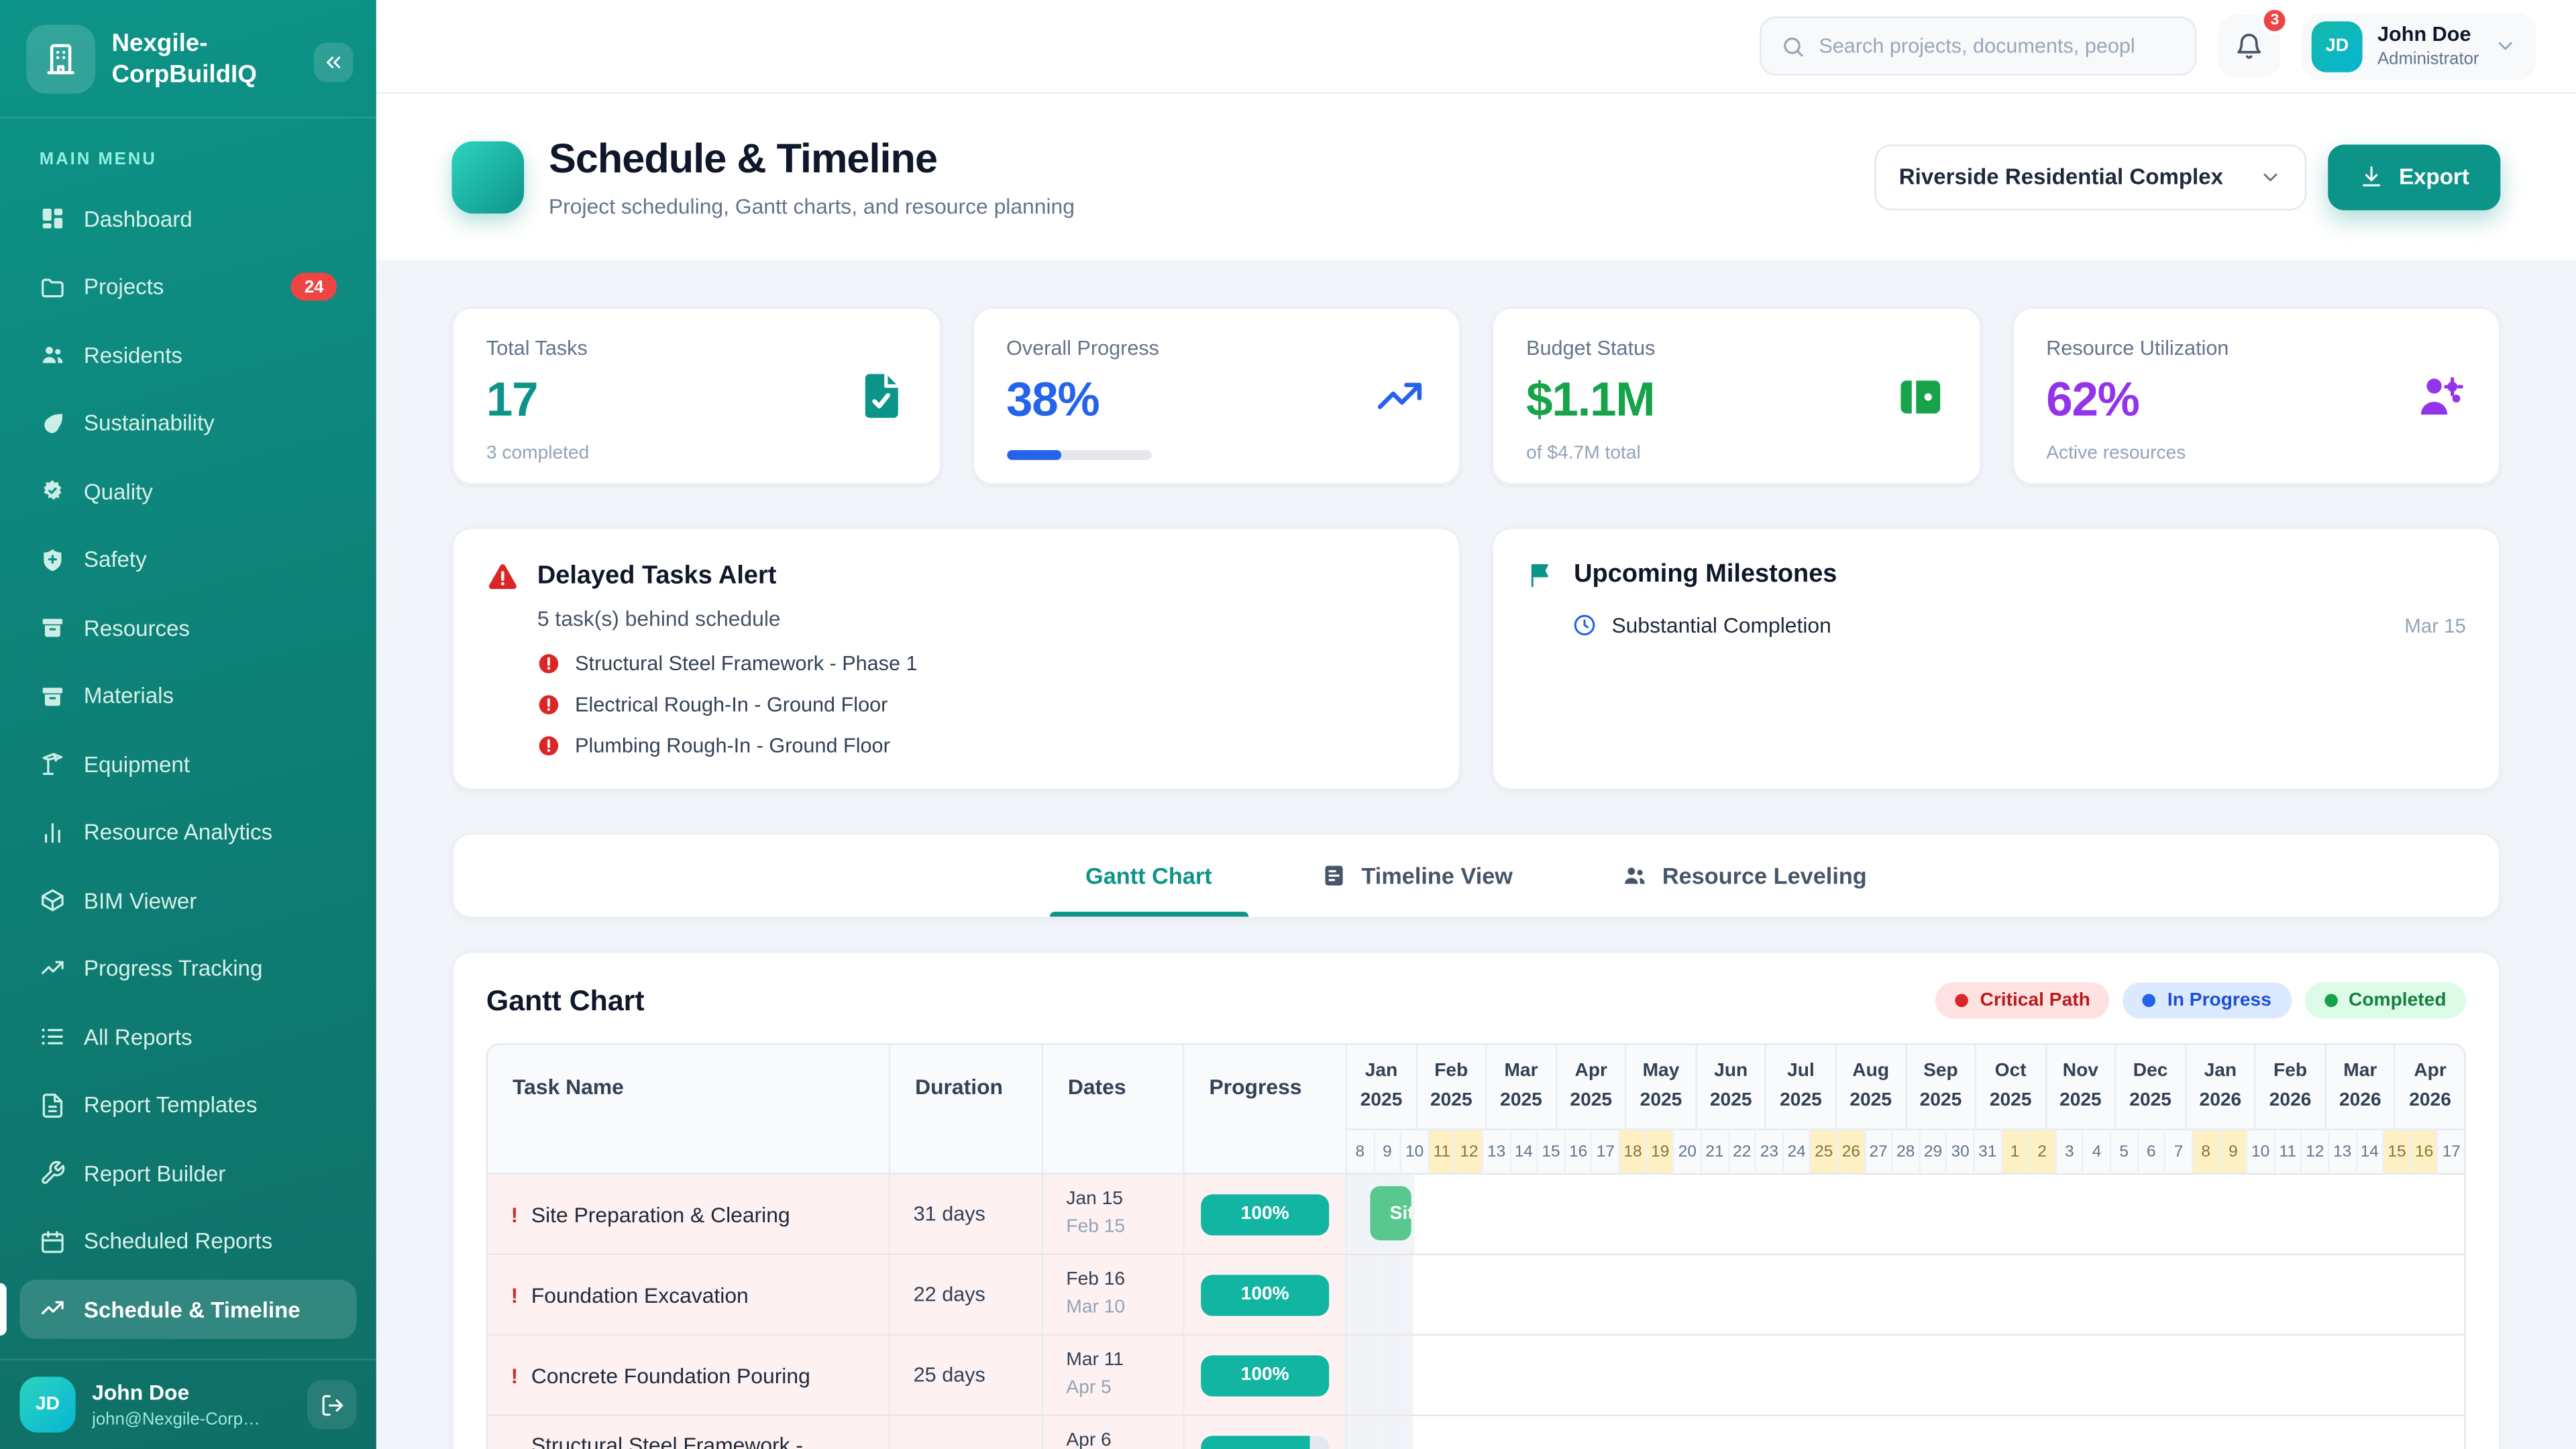  What do you see at coordinates (1770, 1151) in the screenshot?
I see `day-header: 23` at bounding box center [1770, 1151].